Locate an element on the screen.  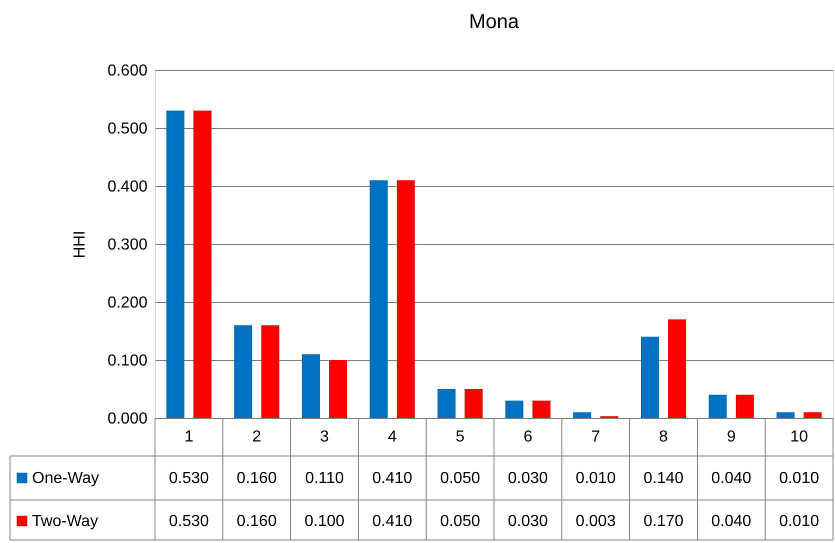
chart-title: Mona is located at coordinates (494, 22).